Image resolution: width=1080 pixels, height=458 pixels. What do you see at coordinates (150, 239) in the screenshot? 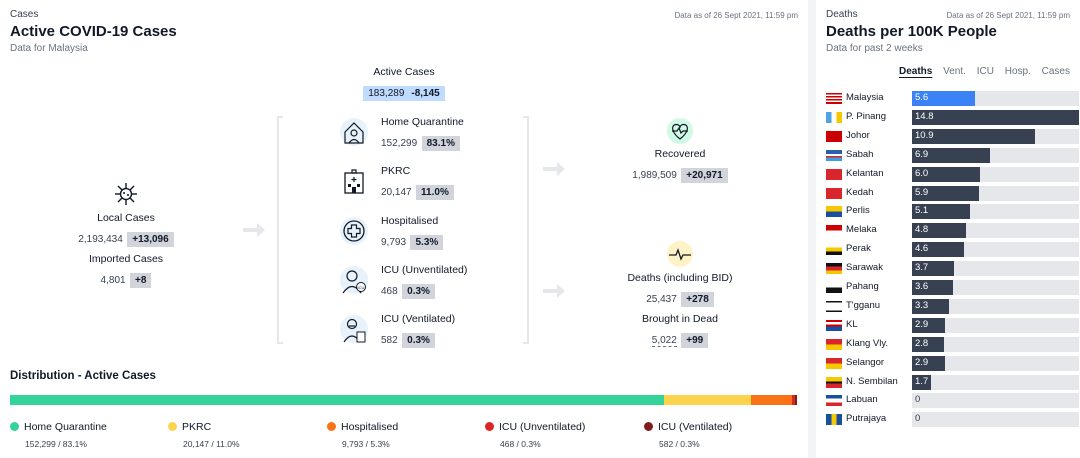
I see `local-cases-change: +13,096` at bounding box center [150, 239].